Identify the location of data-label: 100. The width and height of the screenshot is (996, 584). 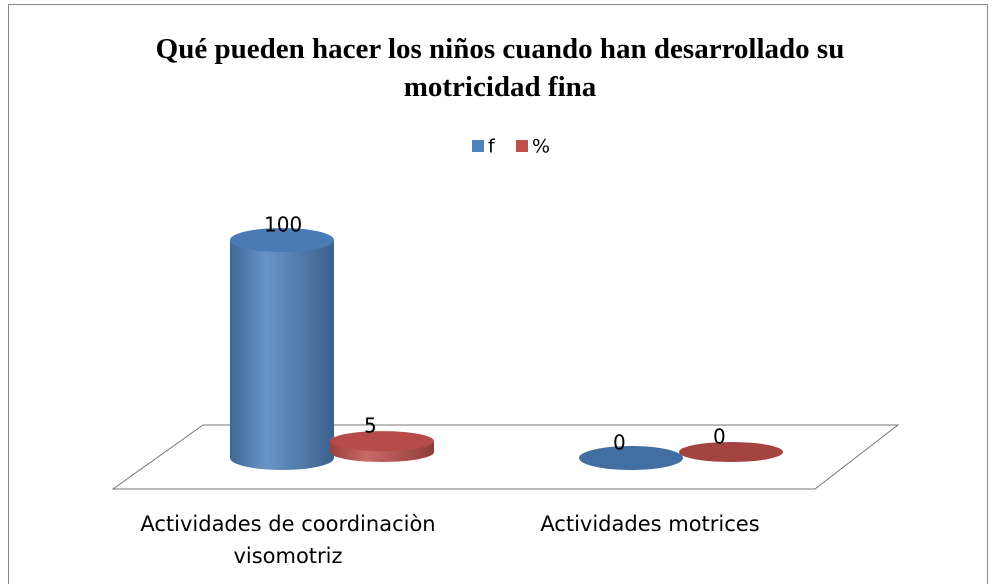
(283, 225).